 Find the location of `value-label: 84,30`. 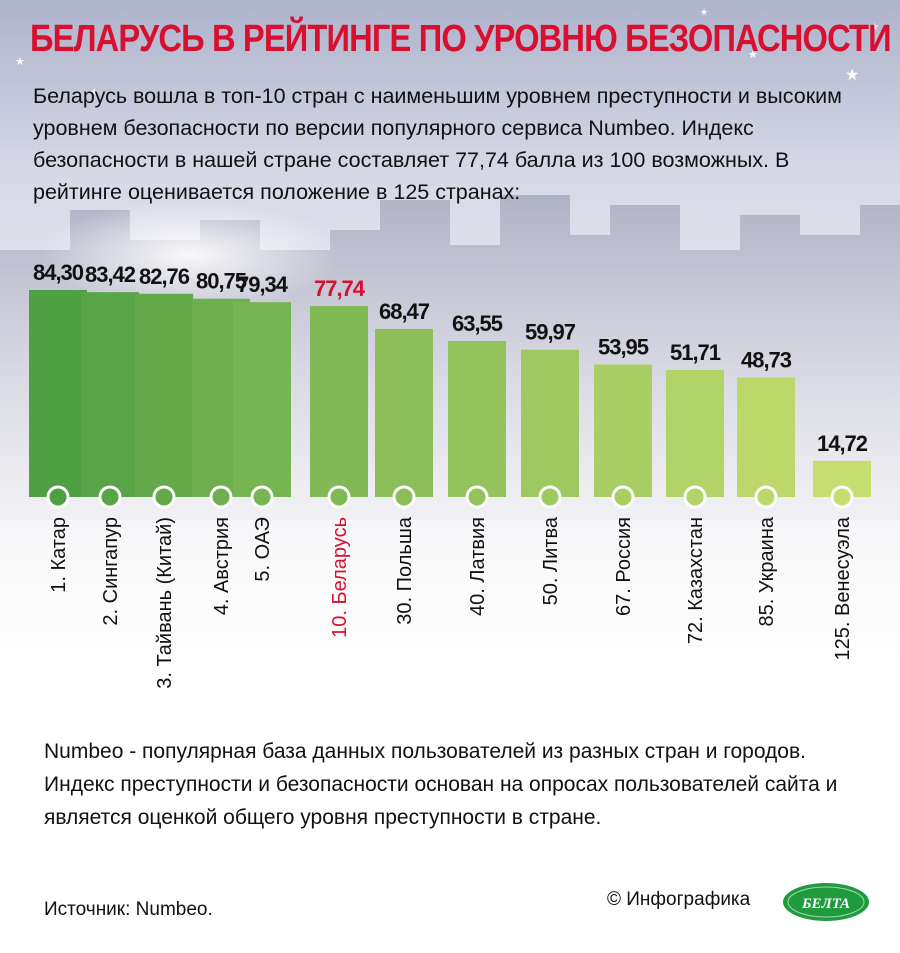

value-label: 84,30 is located at coordinates (58, 272).